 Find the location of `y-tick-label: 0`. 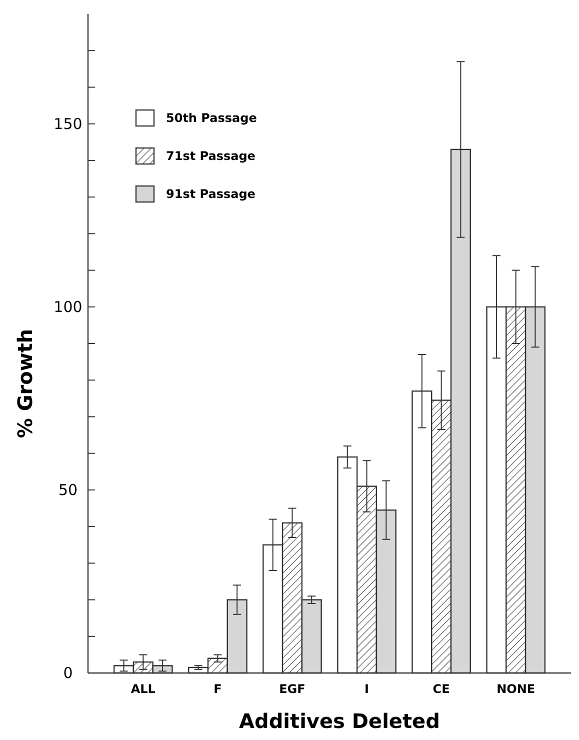

y-tick-label: 0 is located at coordinates (68, 673).